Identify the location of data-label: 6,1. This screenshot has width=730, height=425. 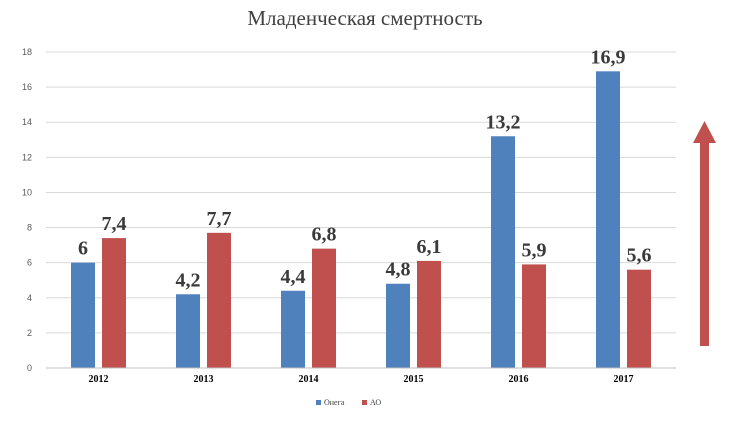
(429, 247).